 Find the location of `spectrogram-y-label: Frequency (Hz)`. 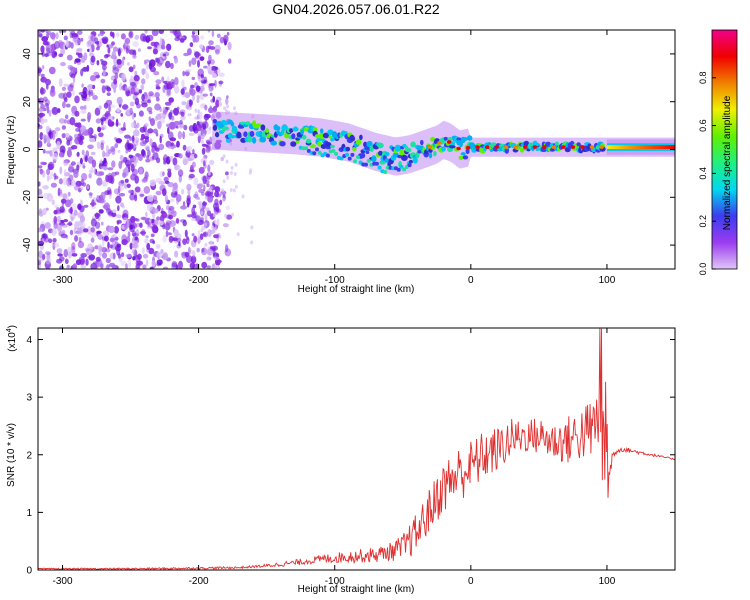

spectrogram-y-label: Frequency (Hz) is located at coordinates (11, 150).